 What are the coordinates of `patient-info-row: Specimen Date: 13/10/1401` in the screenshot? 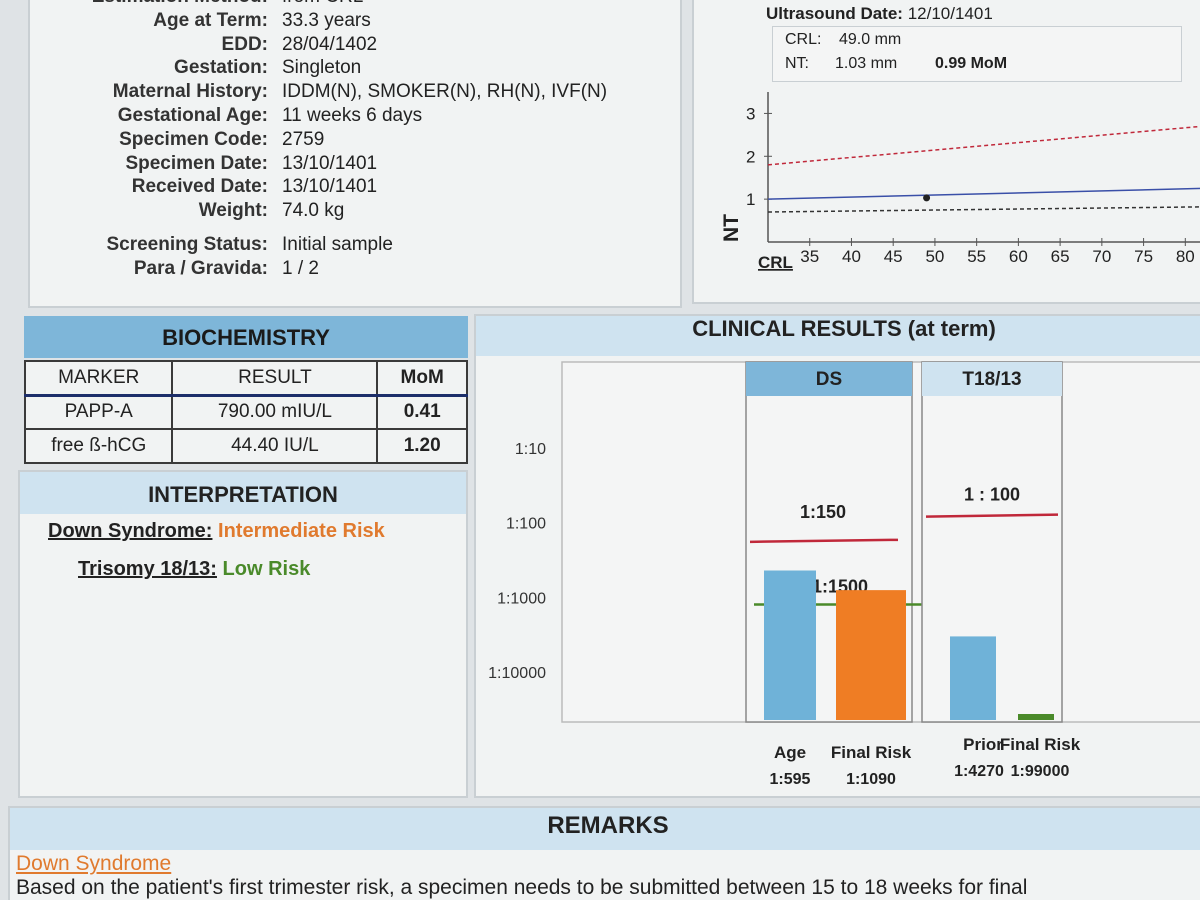 It's located at (357, 165).